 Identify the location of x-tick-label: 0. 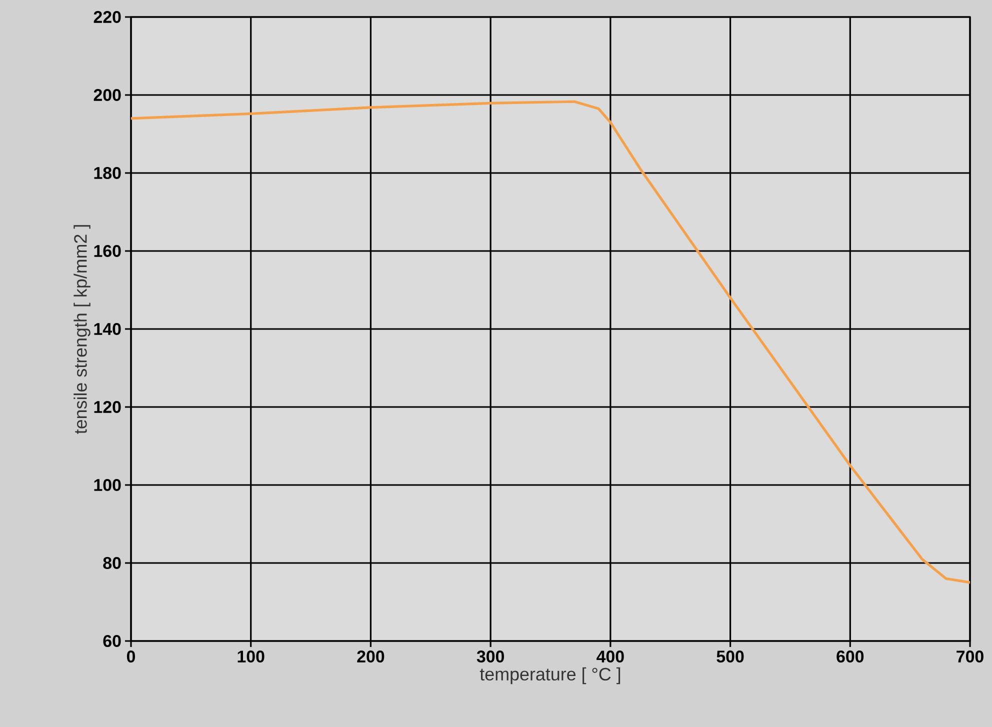
(131, 656).